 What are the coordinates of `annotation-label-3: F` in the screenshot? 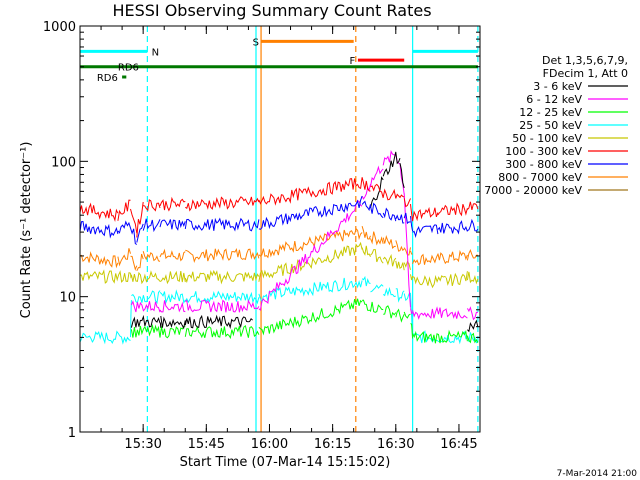 It's located at (352, 61).